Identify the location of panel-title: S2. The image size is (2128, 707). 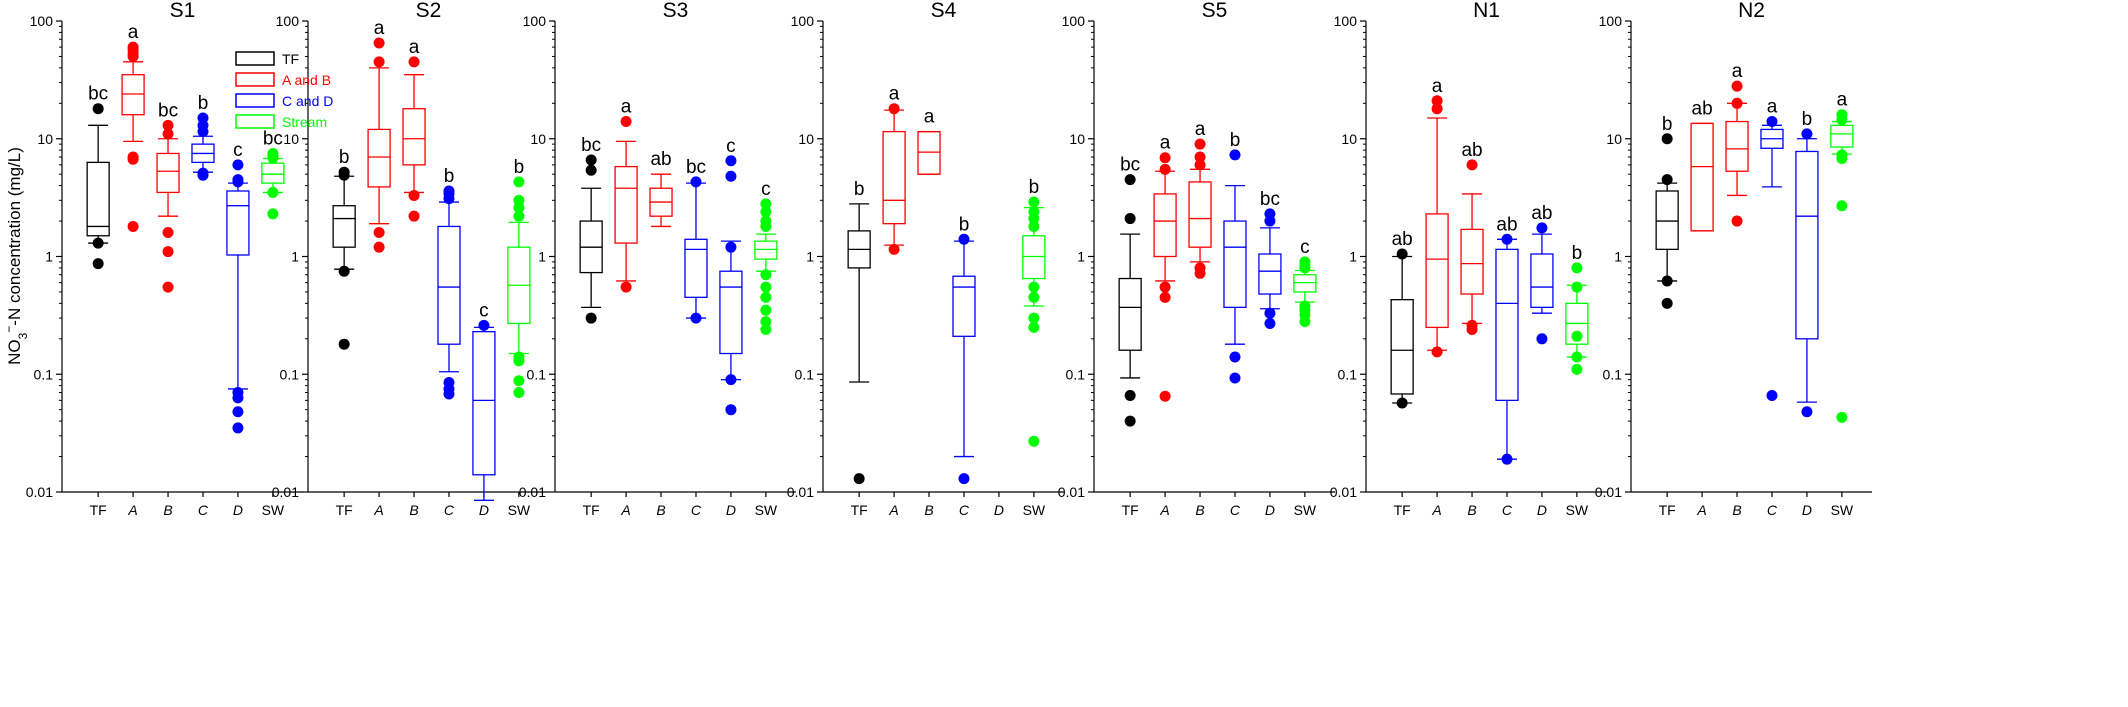
(429, 11).